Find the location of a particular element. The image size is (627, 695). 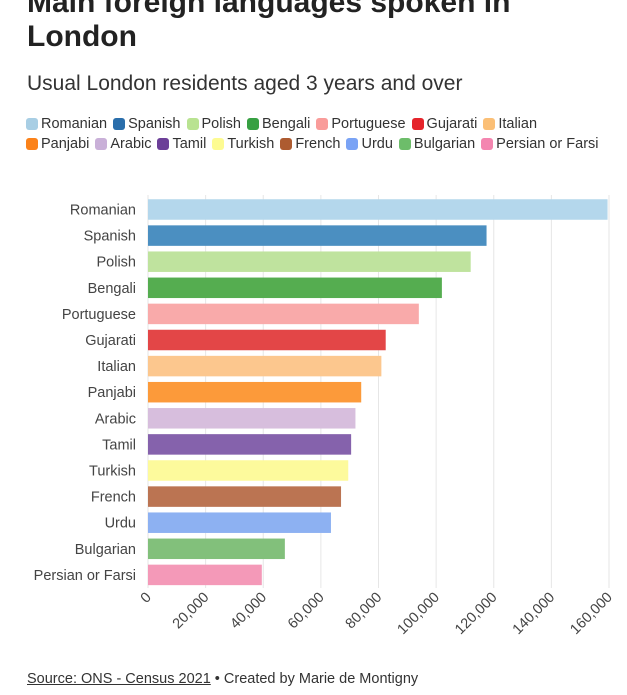

legend-item: Panjabi is located at coordinates (57, 144).